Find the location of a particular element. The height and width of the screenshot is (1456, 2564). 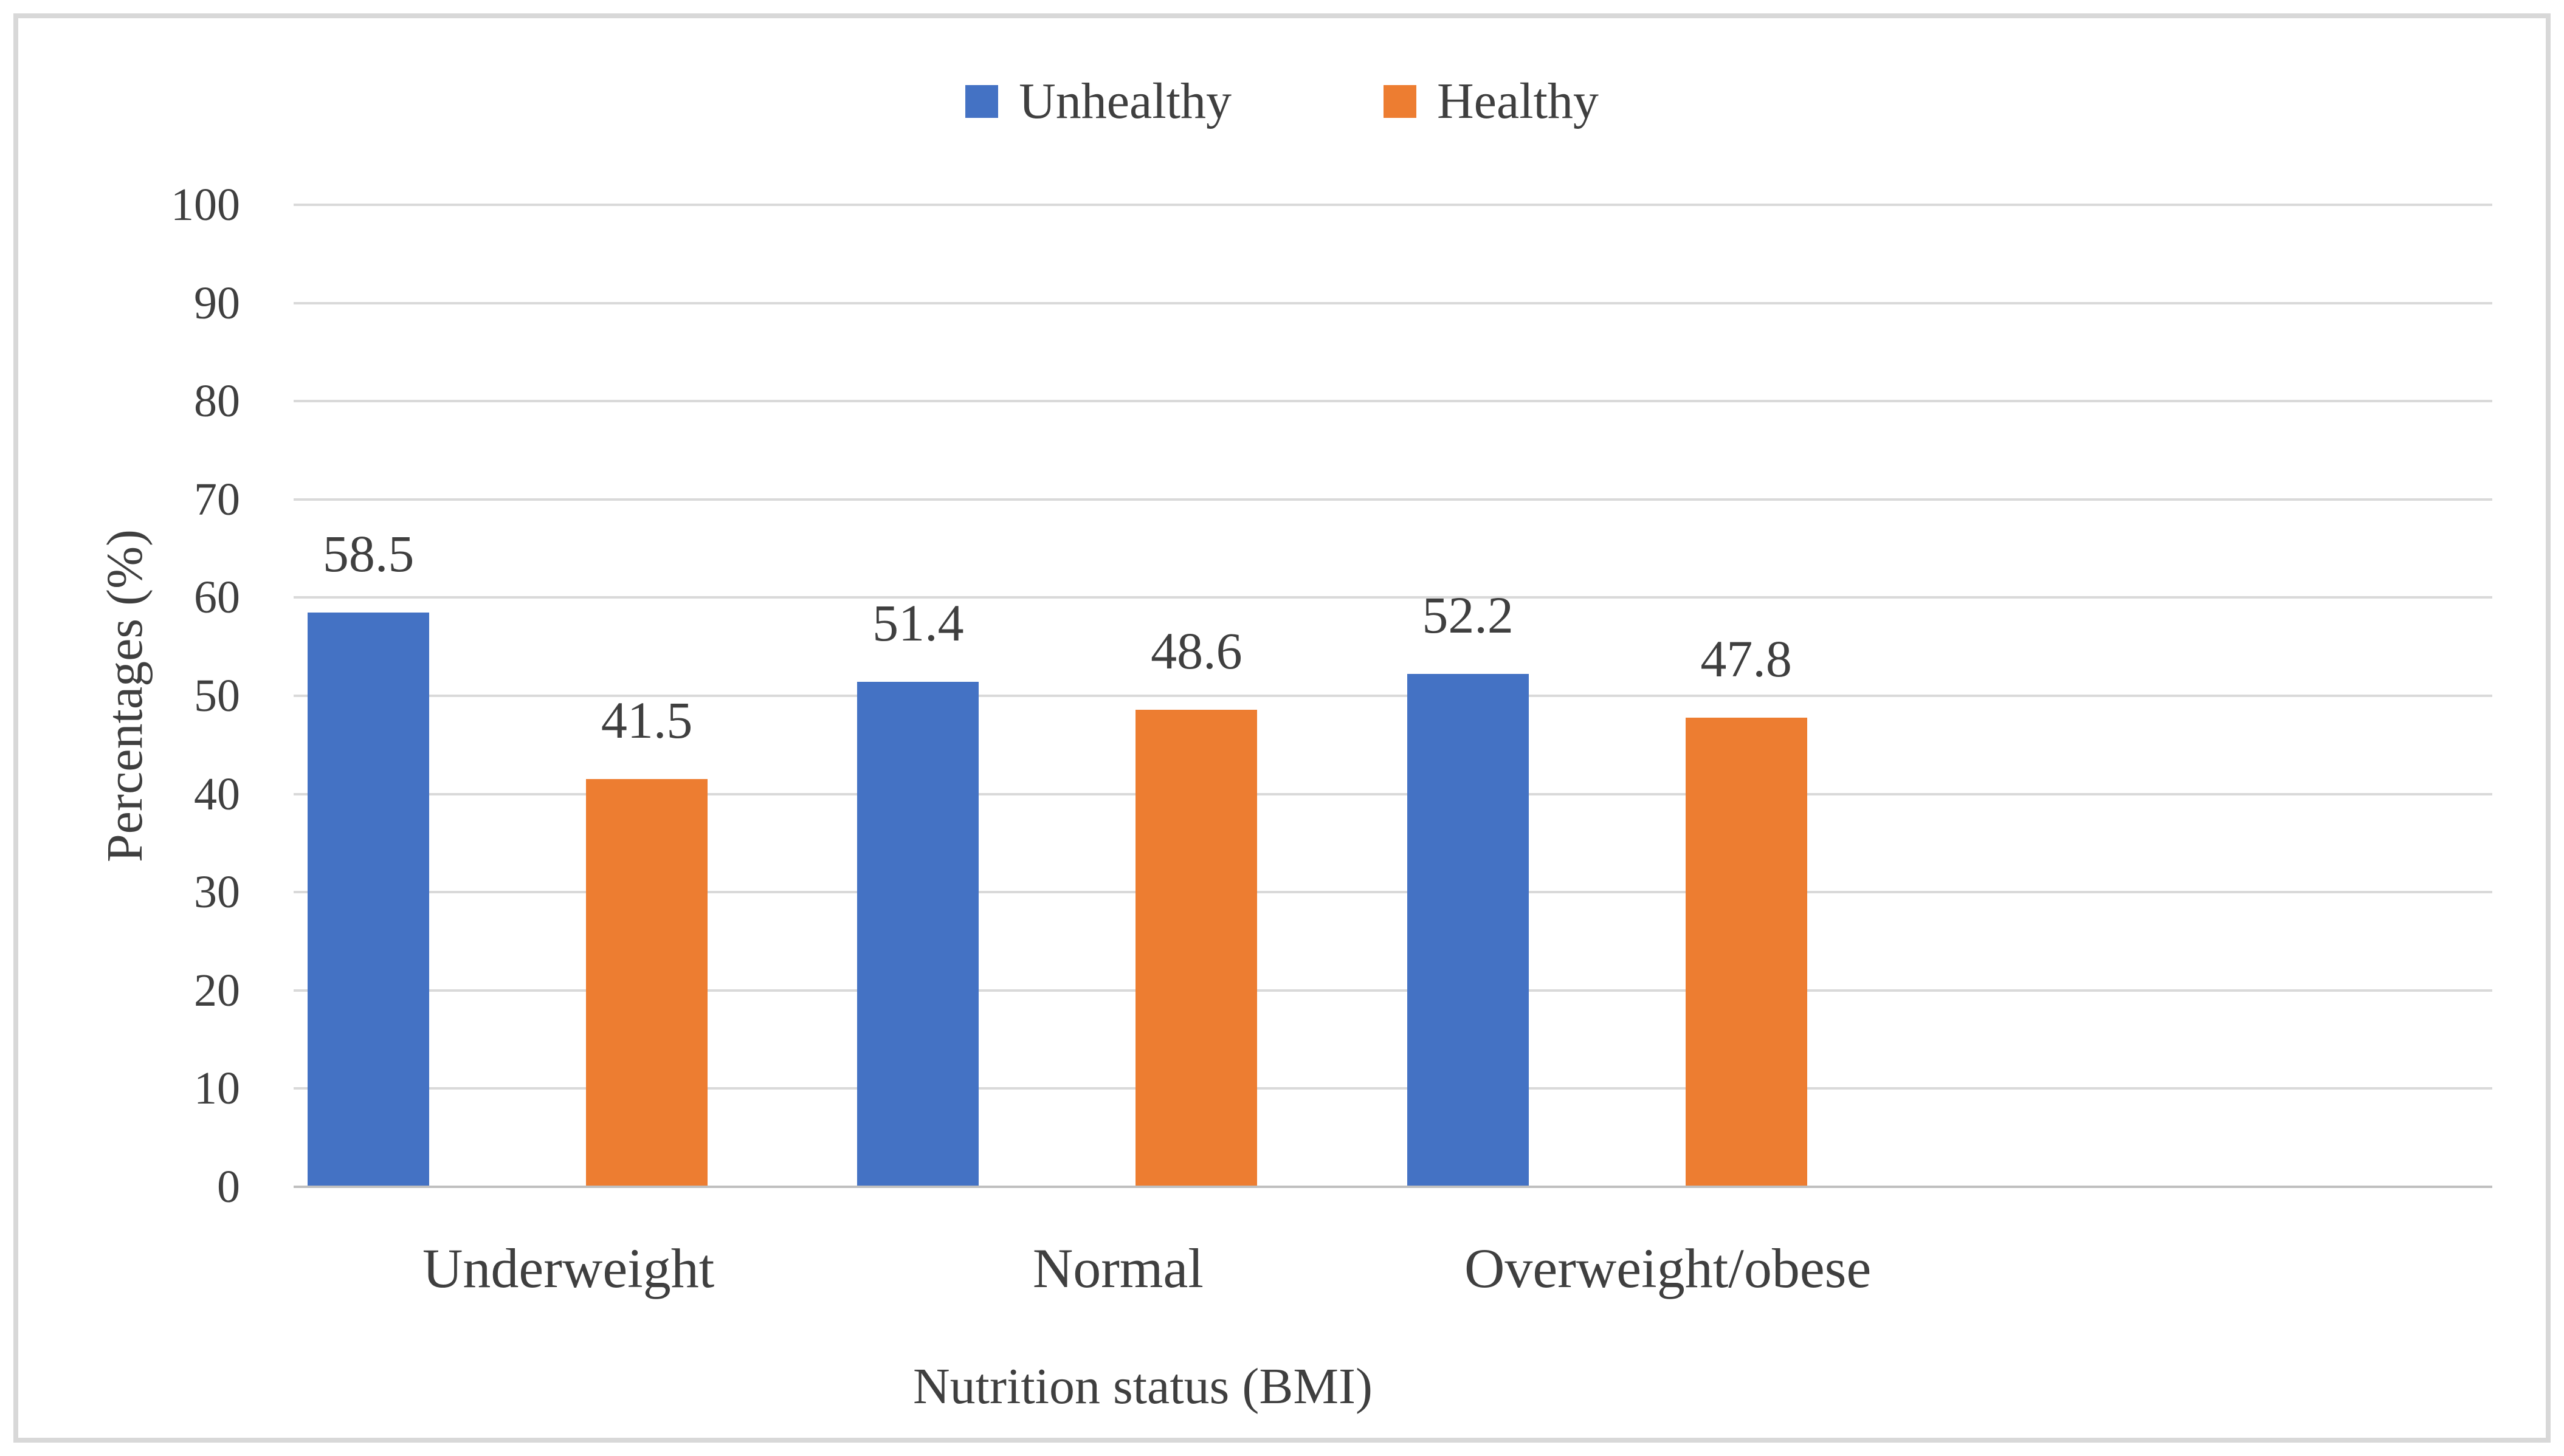

legend-label: Unhealthy is located at coordinates (1125, 101).